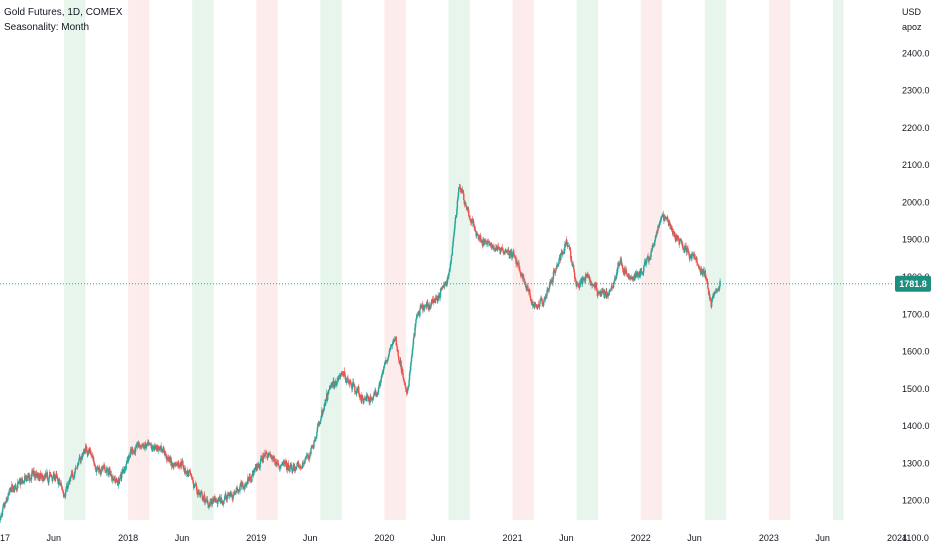  What do you see at coordinates (47, 27) in the screenshot?
I see `indicator-label: Seasonality: Month` at bounding box center [47, 27].